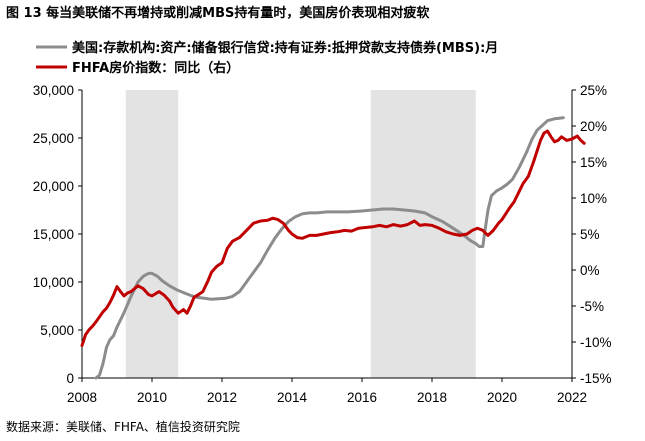  Describe the element at coordinates (123, 427) in the screenshot. I see `source-note: 数据来源：美联储、FHFA、植信投资研究院` at that location.